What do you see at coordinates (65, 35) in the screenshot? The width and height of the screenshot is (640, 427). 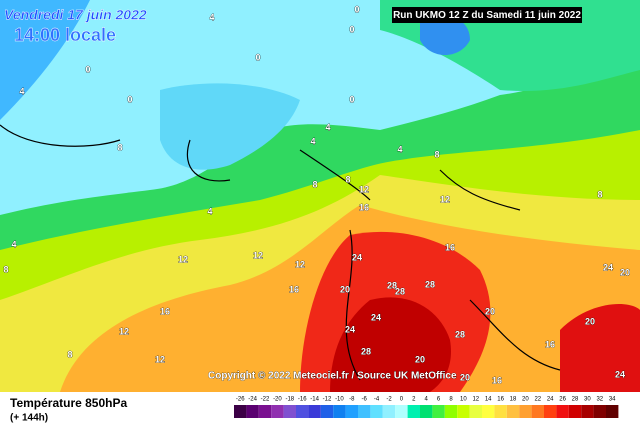 I see `time: 14:00 locale` at bounding box center [65, 35].